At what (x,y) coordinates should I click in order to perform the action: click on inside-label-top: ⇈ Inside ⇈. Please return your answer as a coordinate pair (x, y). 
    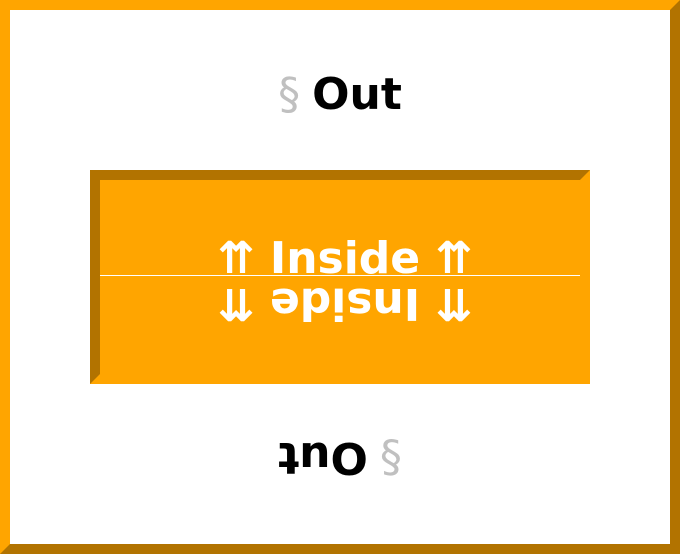
    Looking at the image, I should click on (345, 259).